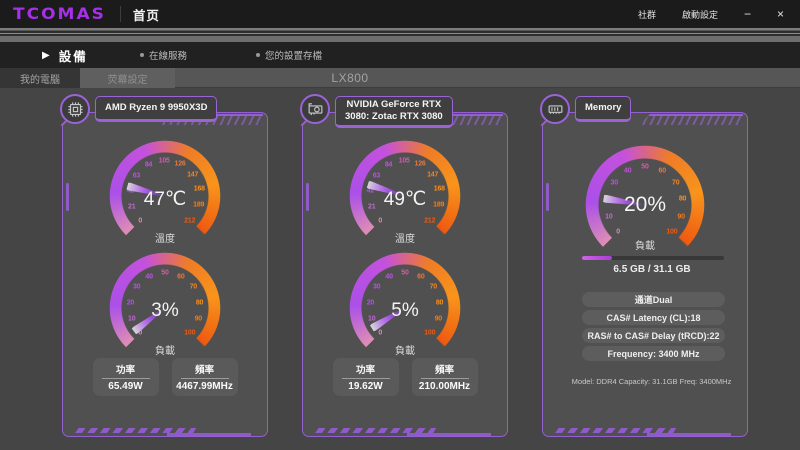 The image size is (800, 450). I want to click on frequency-stat: 頻率 210.00MHz, so click(444, 377).